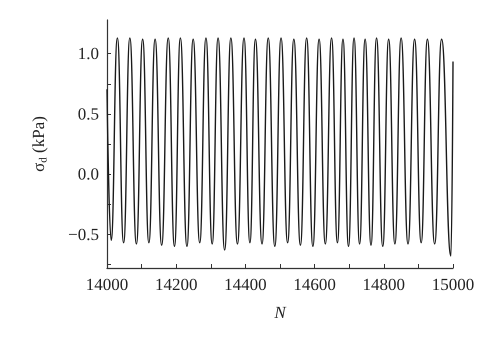  Describe the element at coordinates (107, 284) in the screenshot. I see `x-tick-label: 14000` at that location.